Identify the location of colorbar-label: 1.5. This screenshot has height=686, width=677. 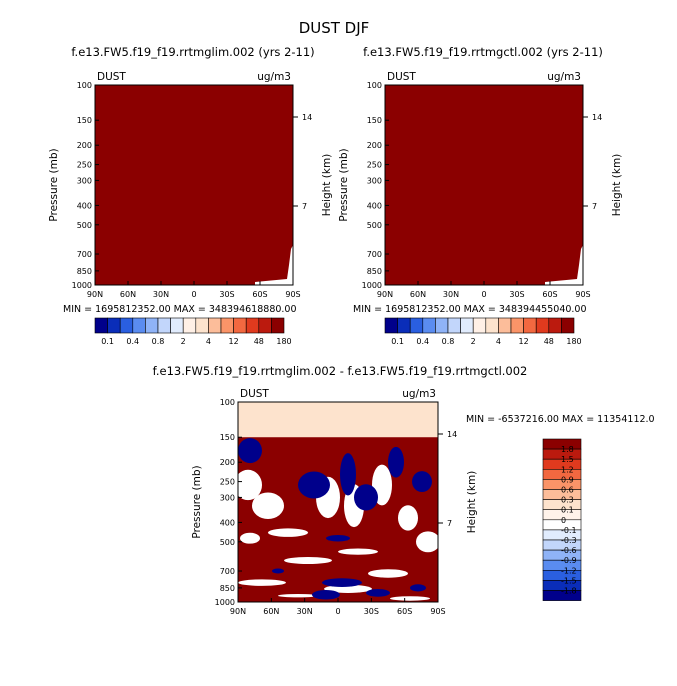
(567, 459).